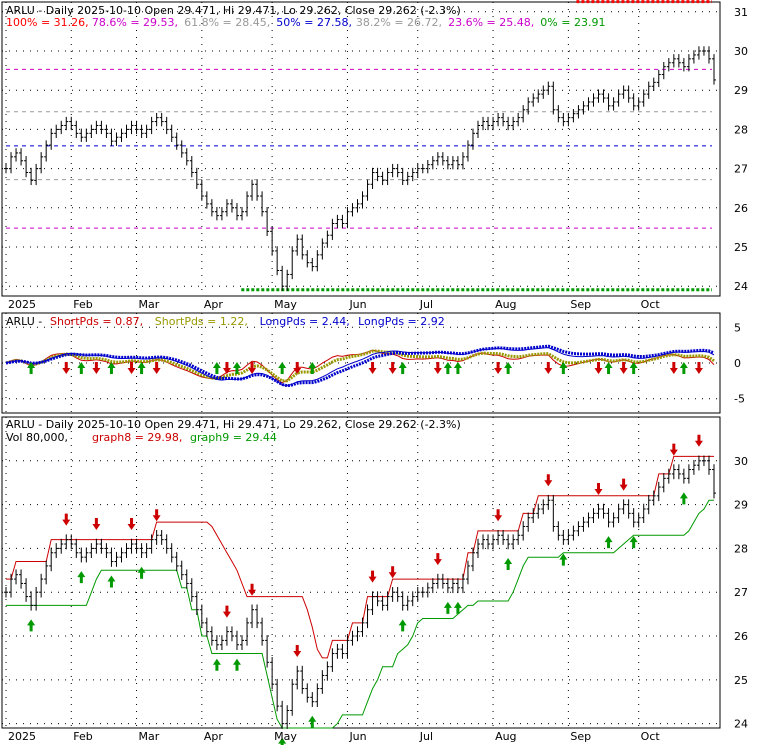  What do you see at coordinates (737, 327) in the screenshot?
I see `y-tick-label: 5` at bounding box center [737, 327].